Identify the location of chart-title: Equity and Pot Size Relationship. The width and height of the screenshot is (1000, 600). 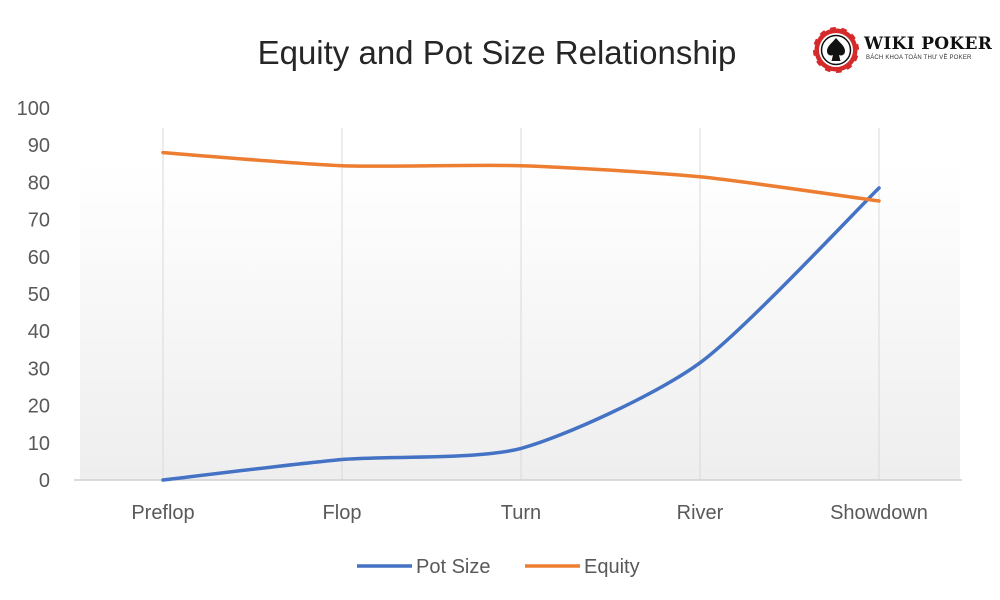
(497, 52).